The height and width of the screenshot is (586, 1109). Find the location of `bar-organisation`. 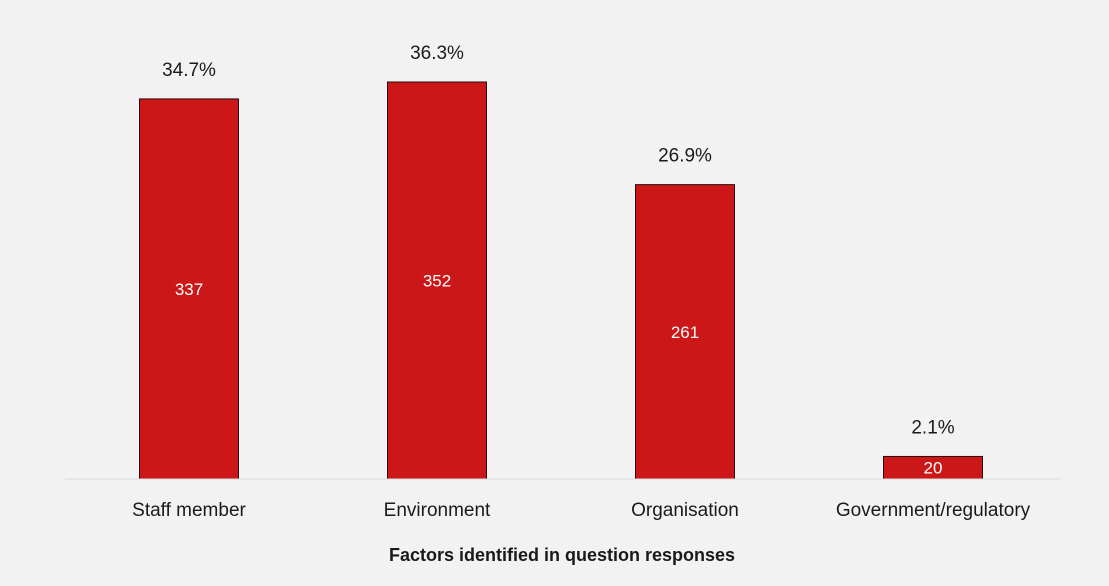

bar-organisation is located at coordinates (685, 332).